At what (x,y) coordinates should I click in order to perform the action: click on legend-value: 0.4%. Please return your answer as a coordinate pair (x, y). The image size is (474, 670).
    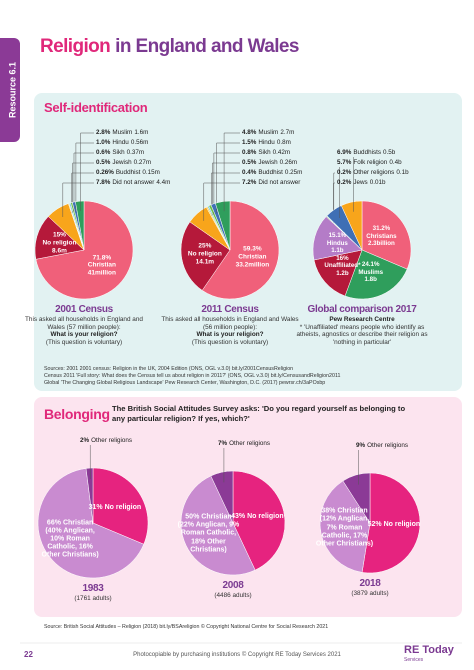
    Looking at the image, I should click on (249, 172).